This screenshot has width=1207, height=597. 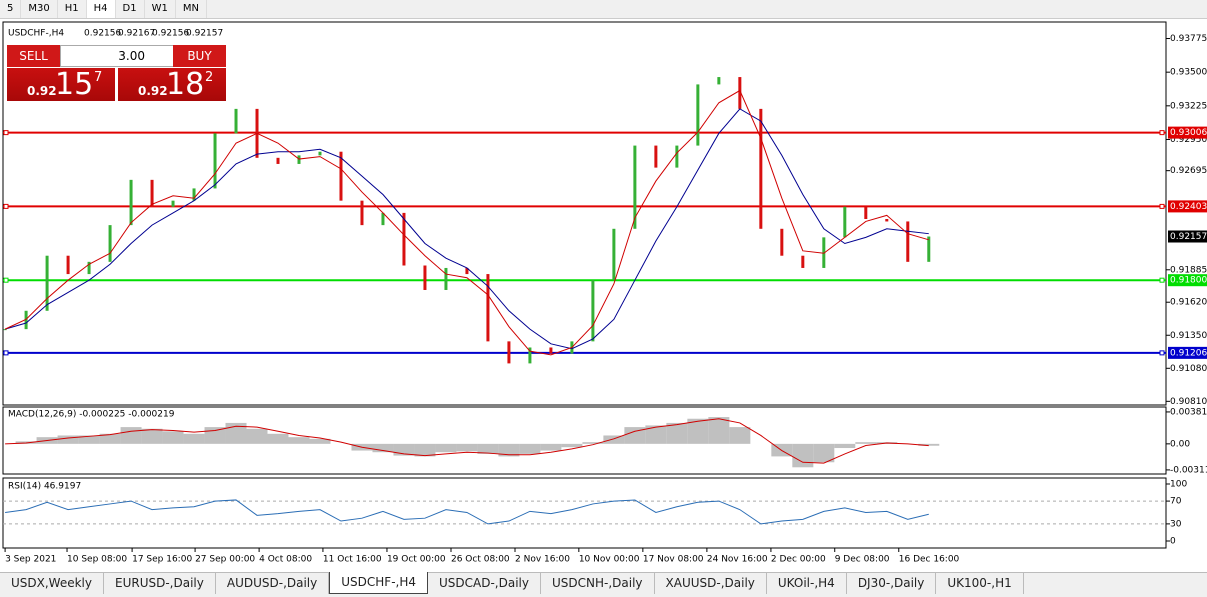 What do you see at coordinates (11, 9) in the screenshot?
I see `timeframe-button: 5` at bounding box center [11, 9].